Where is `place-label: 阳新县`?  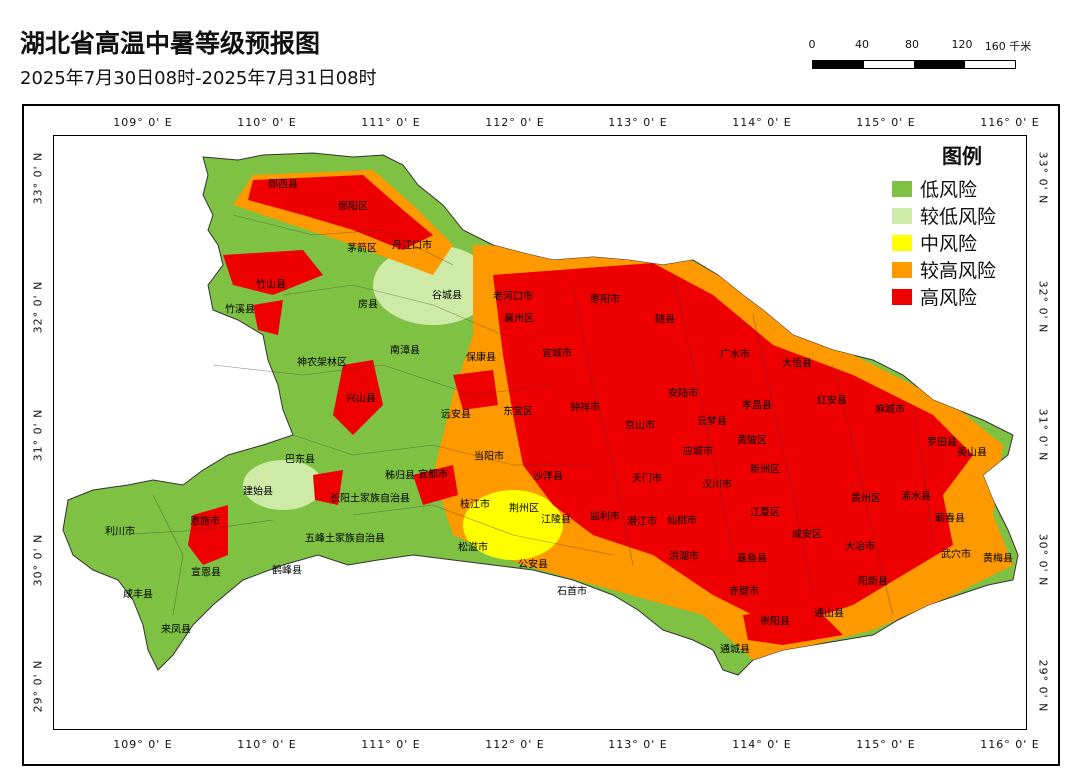
place-label: 阳新县 is located at coordinates (873, 582).